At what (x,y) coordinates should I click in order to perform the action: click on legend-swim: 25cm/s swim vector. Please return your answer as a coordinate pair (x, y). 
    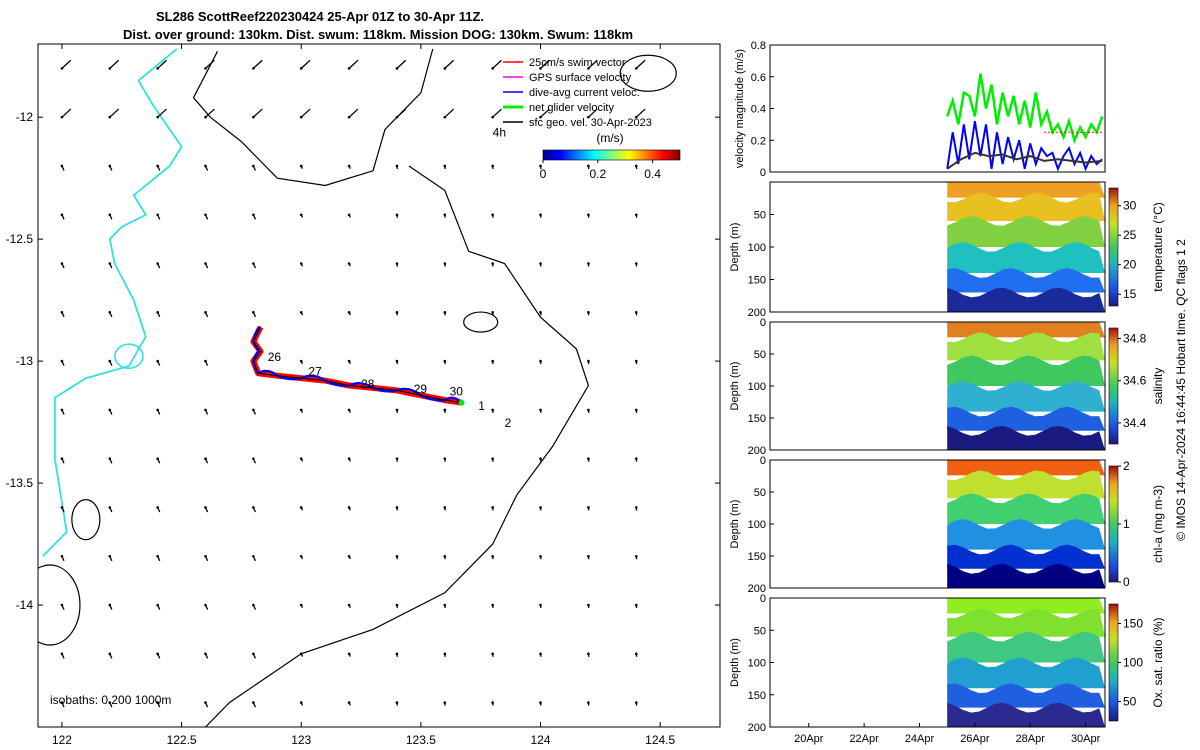
    Looking at the image, I should click on (577, 63).